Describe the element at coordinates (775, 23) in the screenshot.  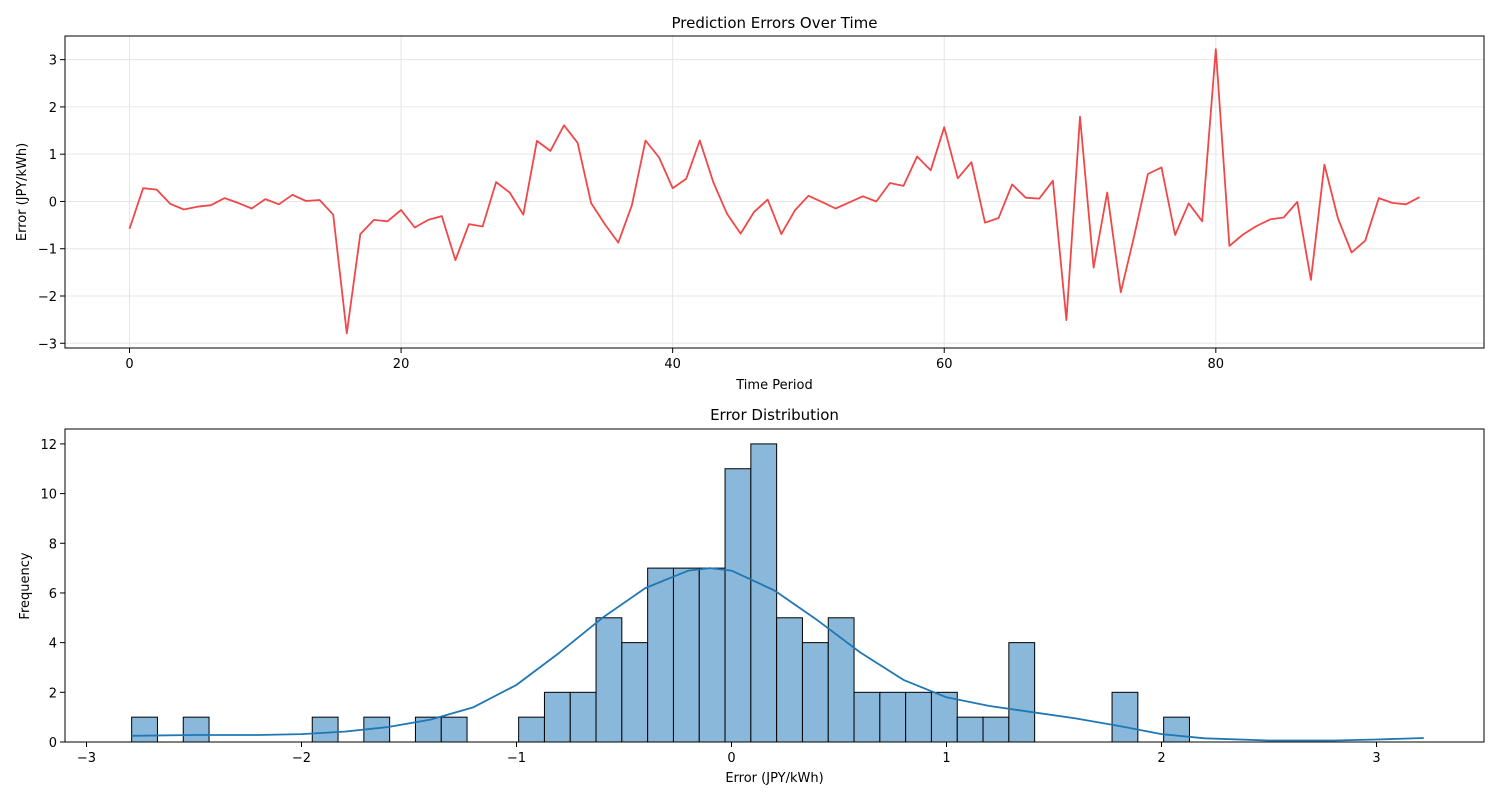
I see `timeseries-title: Prediction Errors Over Time` at that location.